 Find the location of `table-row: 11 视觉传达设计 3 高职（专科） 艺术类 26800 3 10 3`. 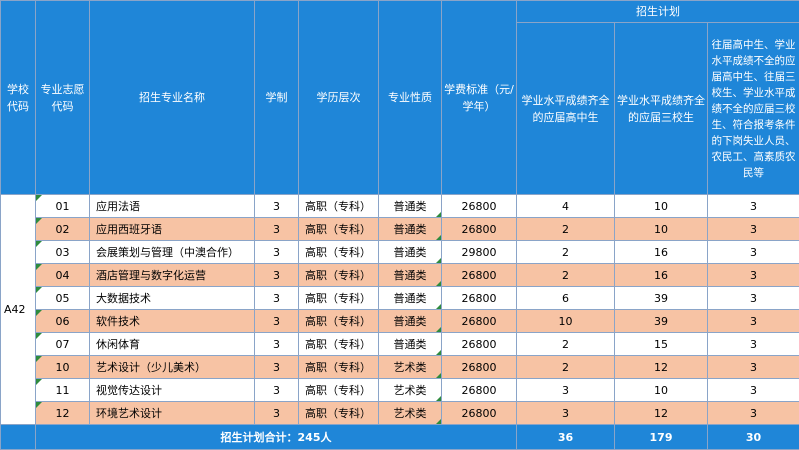

table-row: 11 视觉传达设计 3 高职（专科） 艺术类 26800 3 10 3 is located at coordinates (400, 390).